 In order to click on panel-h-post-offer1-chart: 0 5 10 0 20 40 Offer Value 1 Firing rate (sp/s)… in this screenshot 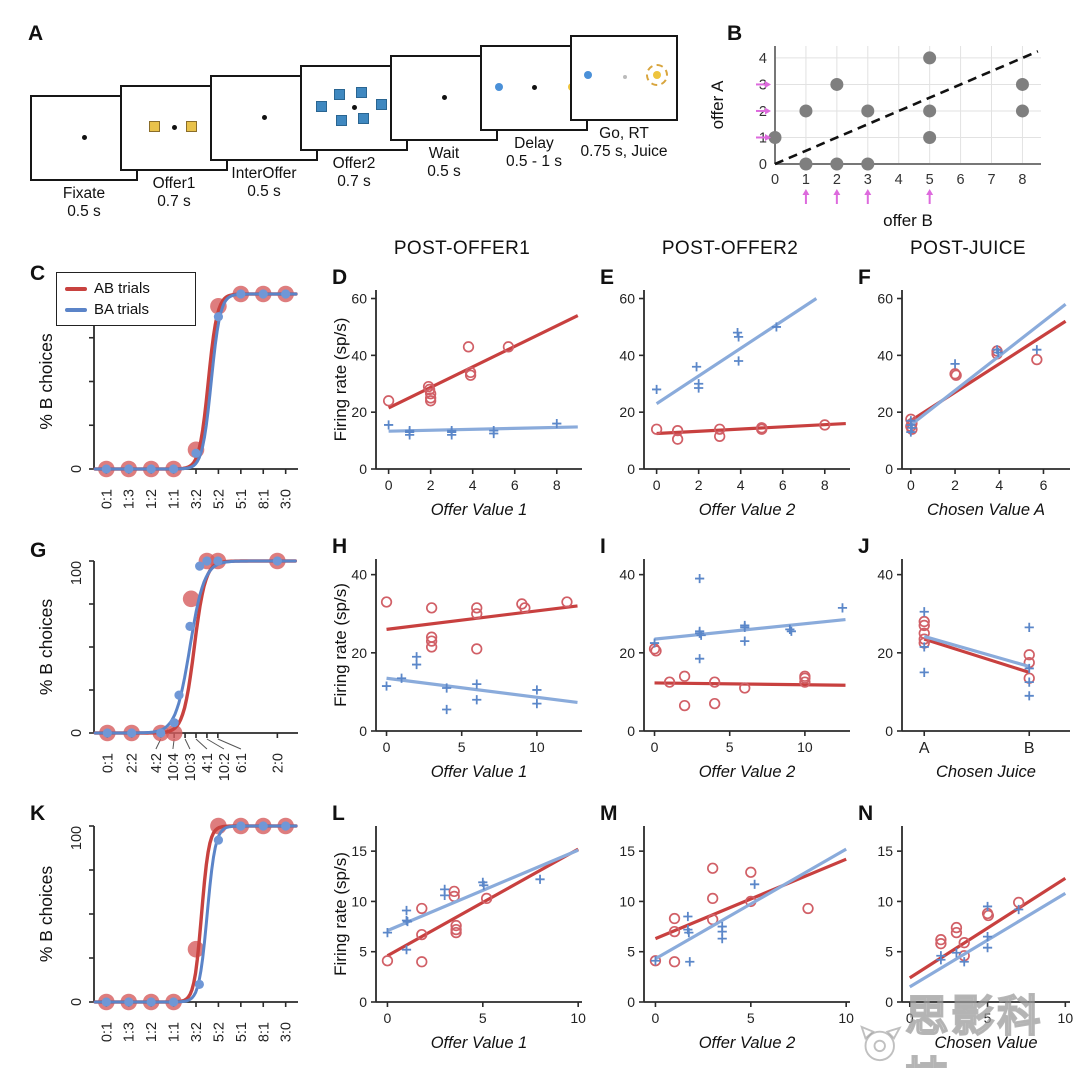, I will do `click(462, 665)`.